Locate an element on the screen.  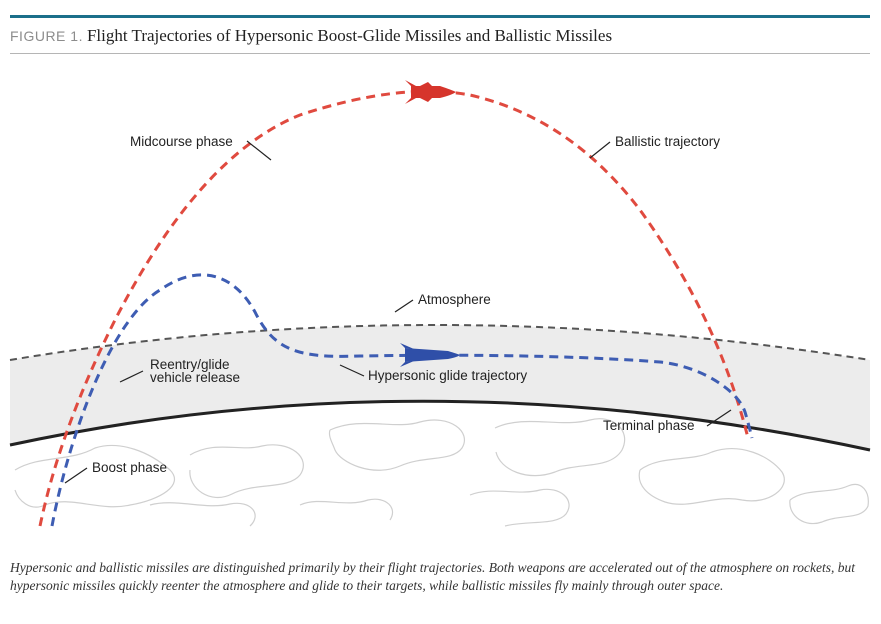
ballistic-missile-icon is located at coordinates (430, 92).